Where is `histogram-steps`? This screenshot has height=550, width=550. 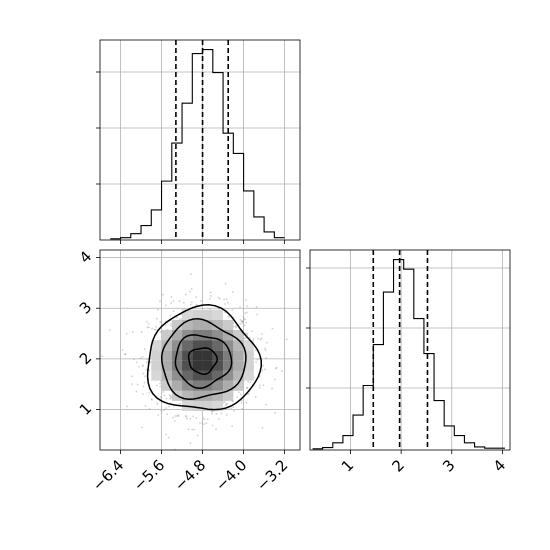
histogram-steps is located at coordinates (408, 354).